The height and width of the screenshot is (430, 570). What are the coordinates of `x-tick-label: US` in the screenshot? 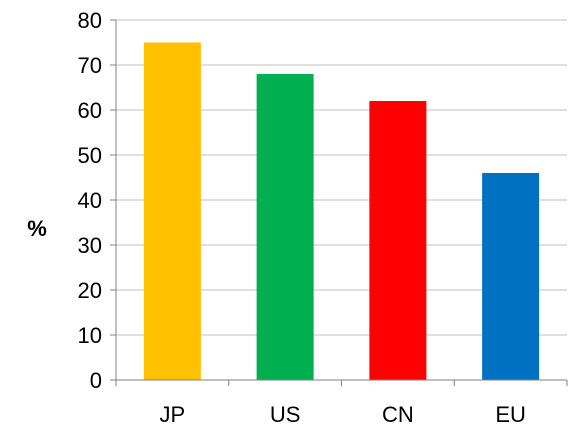 It's located at (285, 414).